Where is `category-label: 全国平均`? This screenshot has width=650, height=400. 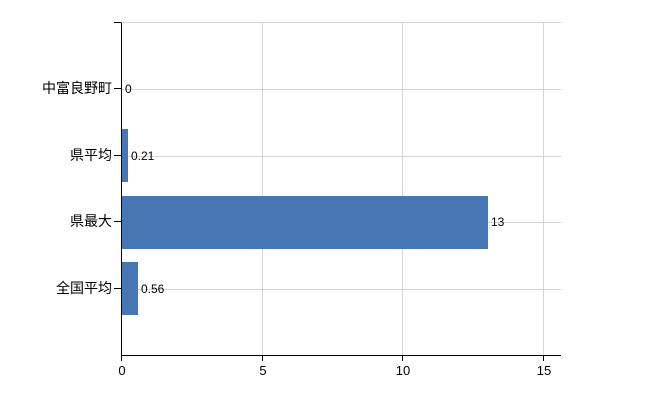 category-label: 全国平均 is located at coordinates (84, 288).